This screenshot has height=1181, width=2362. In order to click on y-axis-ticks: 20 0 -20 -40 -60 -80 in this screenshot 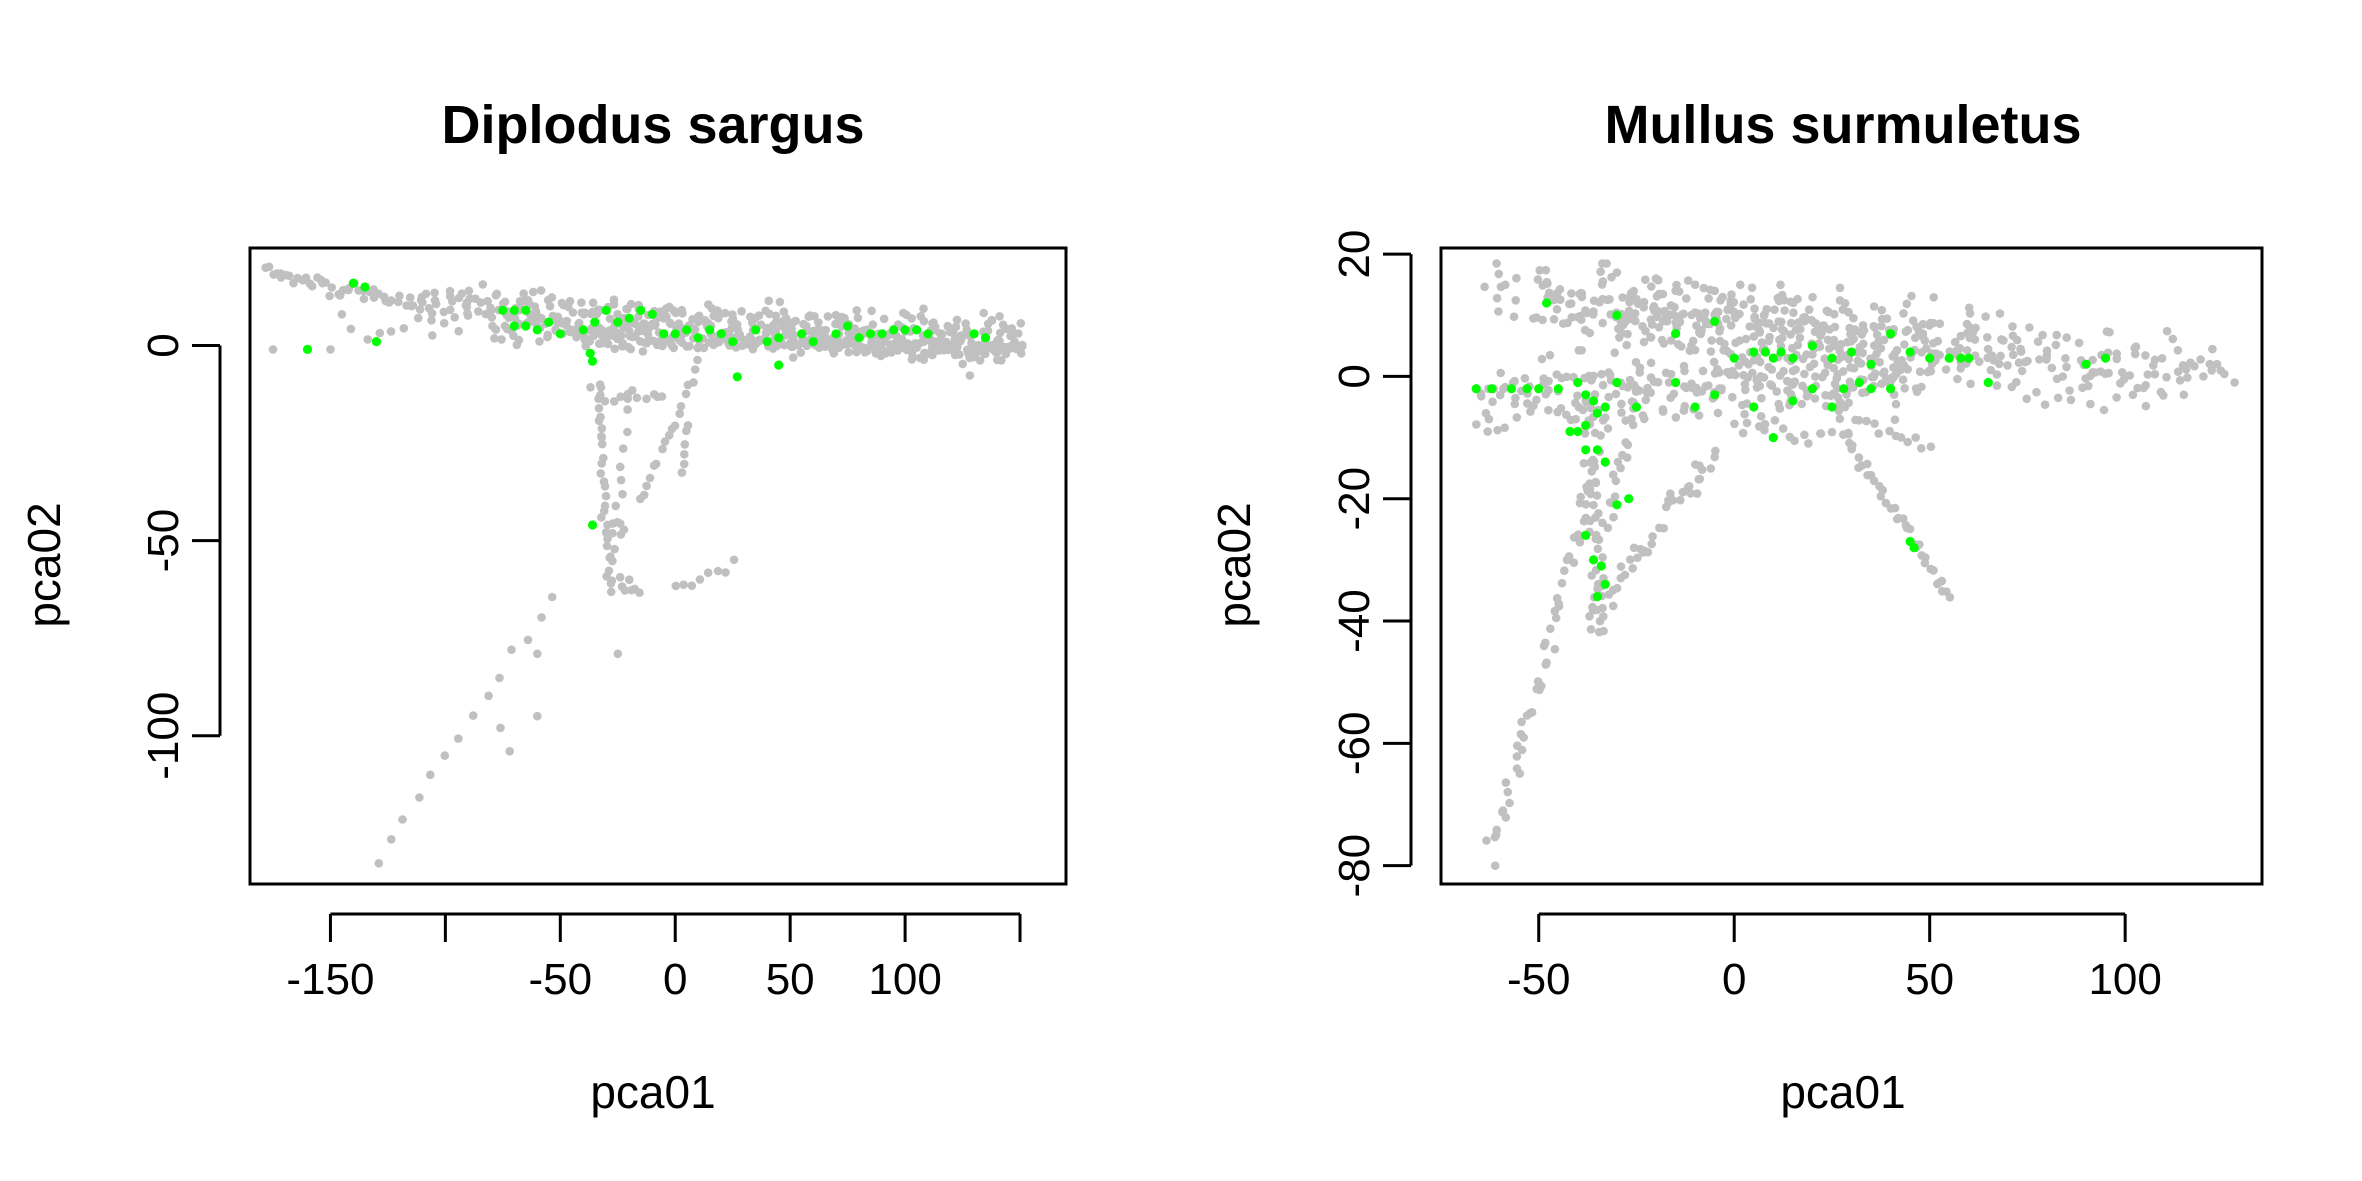, I will do `click(1371, 563)`.